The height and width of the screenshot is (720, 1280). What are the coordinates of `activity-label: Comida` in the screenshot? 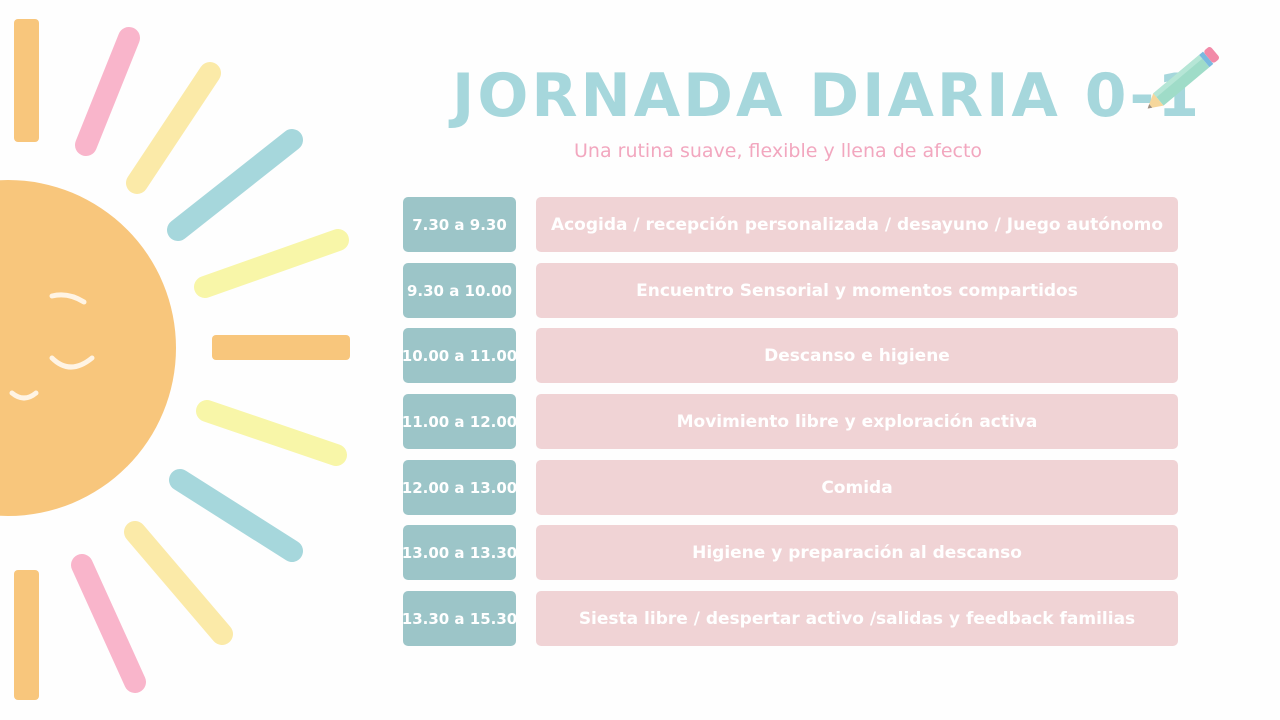 It's located at (857, 487).